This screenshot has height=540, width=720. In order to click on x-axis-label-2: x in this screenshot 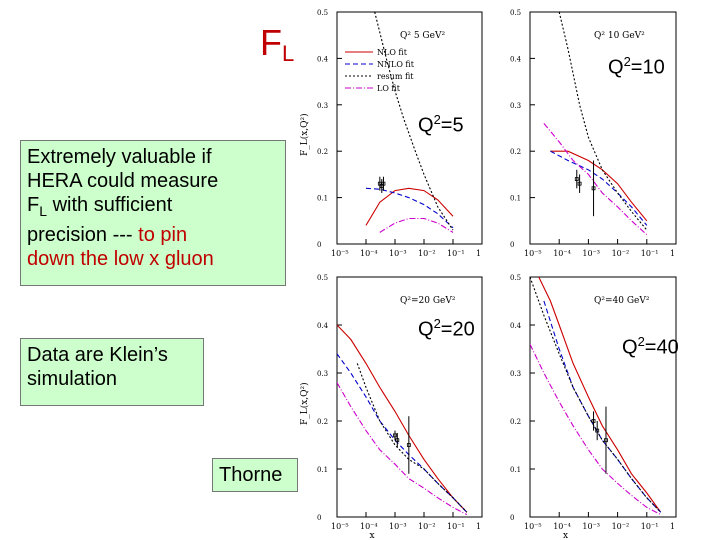, I will do `click(372, 535)`.